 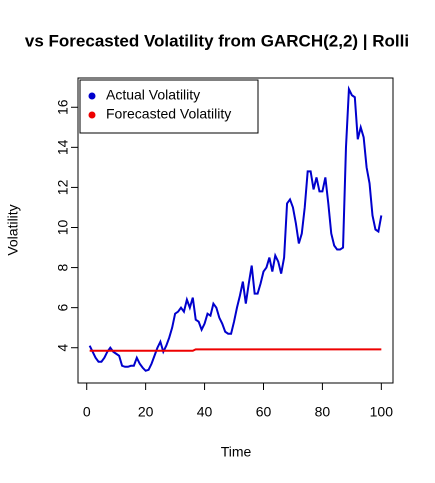 I want to click on x-tick-label: 40, so click(x=205, y=412).